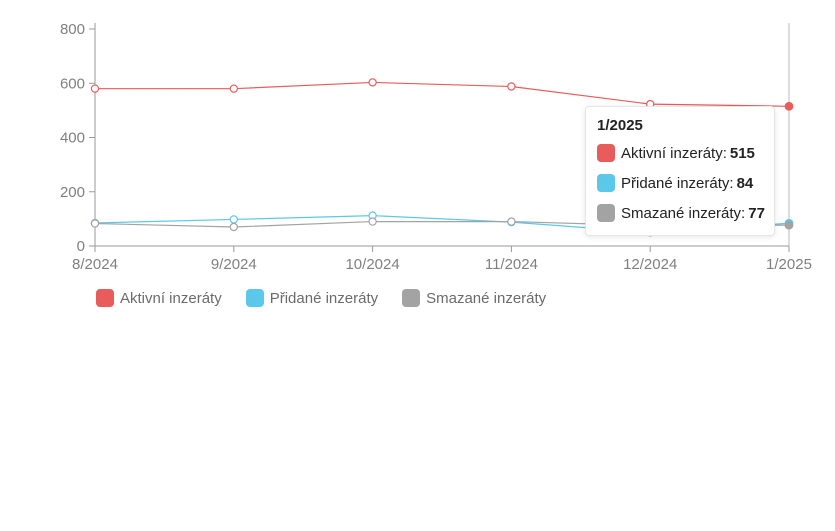 The width and height of the screenshot is (835, 531). I want to click on tooltip-value-smazane: 77, so click(756, 213).